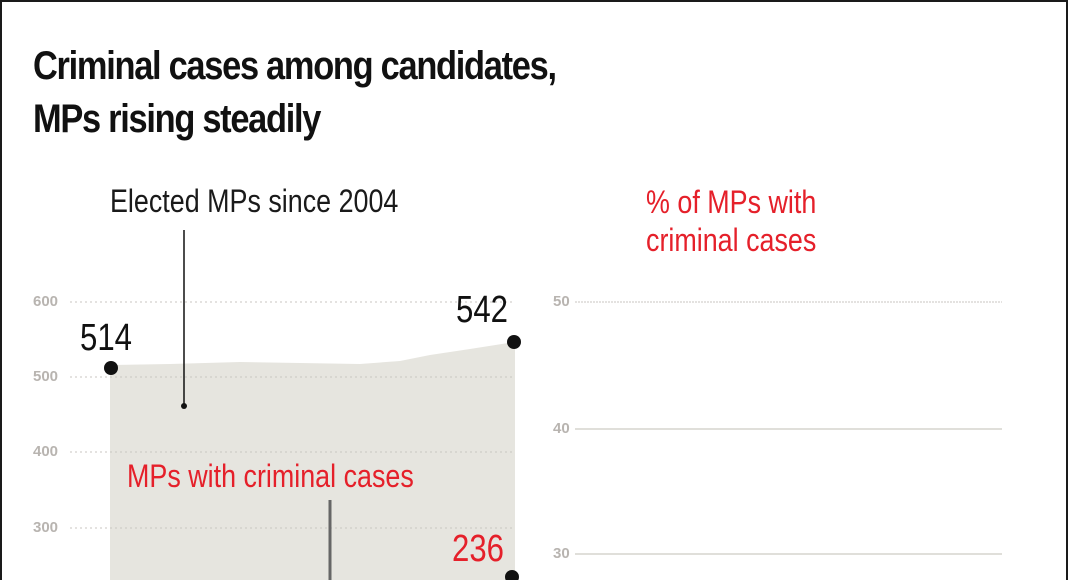 This screenshot has width=1070, height=580. I want to click on criminal-mps-label: MPs with criminal cases, so click(270, 476).